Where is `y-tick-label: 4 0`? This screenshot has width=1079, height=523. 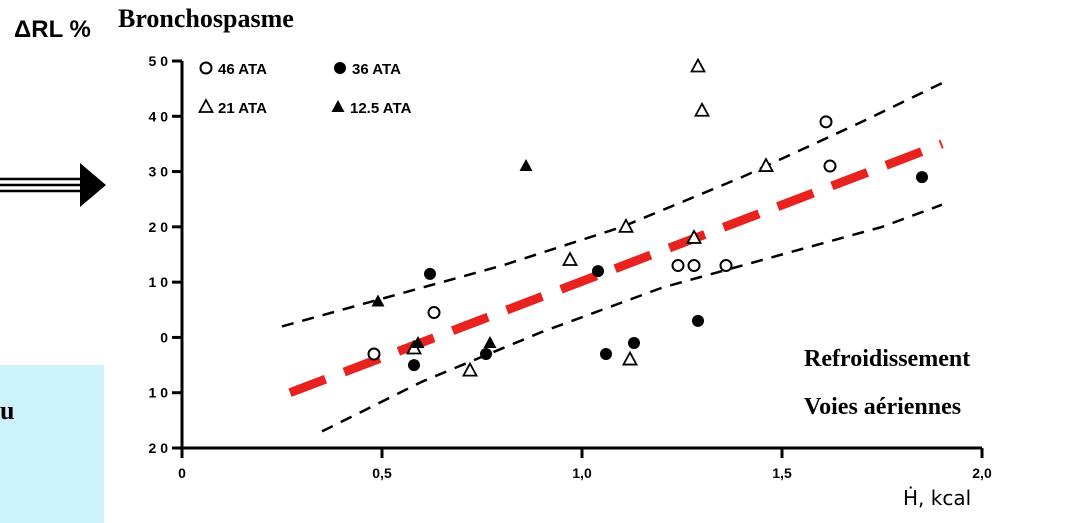 y-tick-label: 4 0 is located at coordinates (159, 116).